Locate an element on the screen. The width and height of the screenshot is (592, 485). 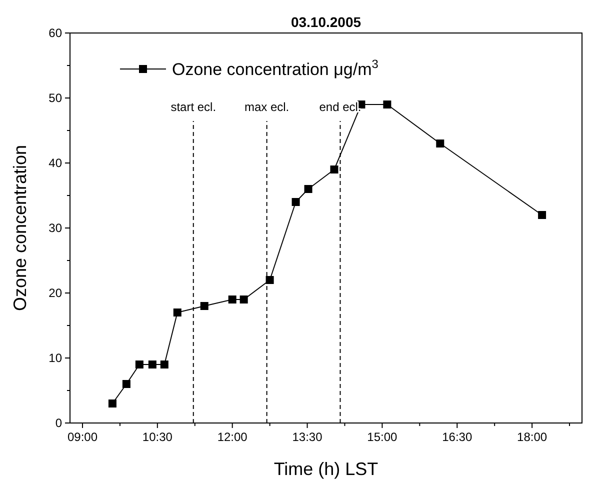
x-tick-label: 18:00 is located at coordinates (532, 437).